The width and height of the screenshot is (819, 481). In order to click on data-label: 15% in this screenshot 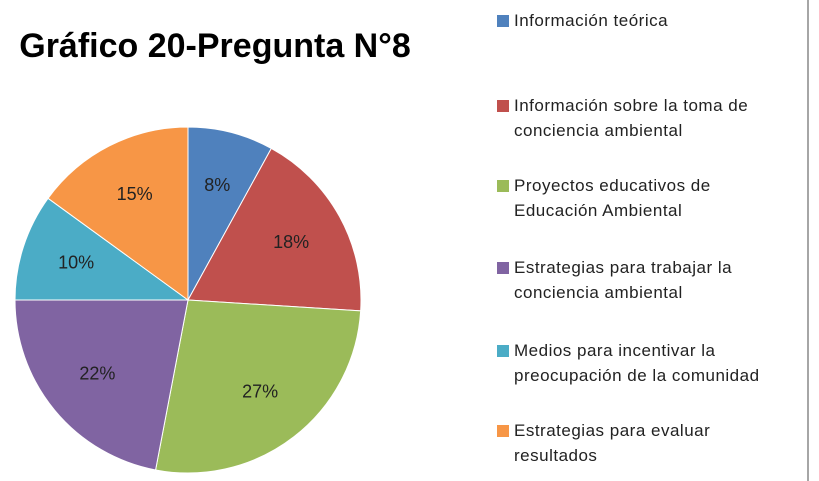, I will do `click(135, 194)`.